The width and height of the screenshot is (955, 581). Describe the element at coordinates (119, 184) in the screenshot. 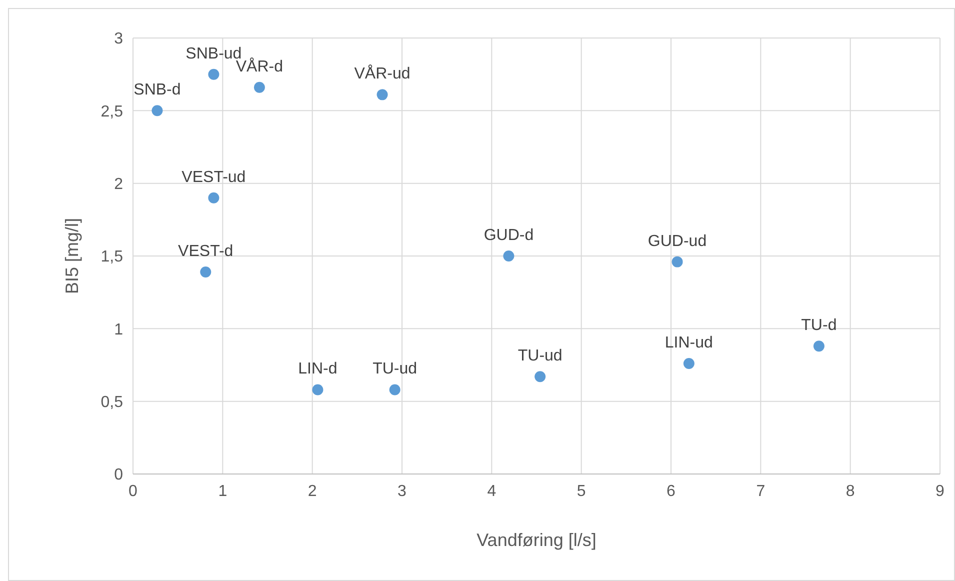

I see `y-tick-label: 2` at that location.